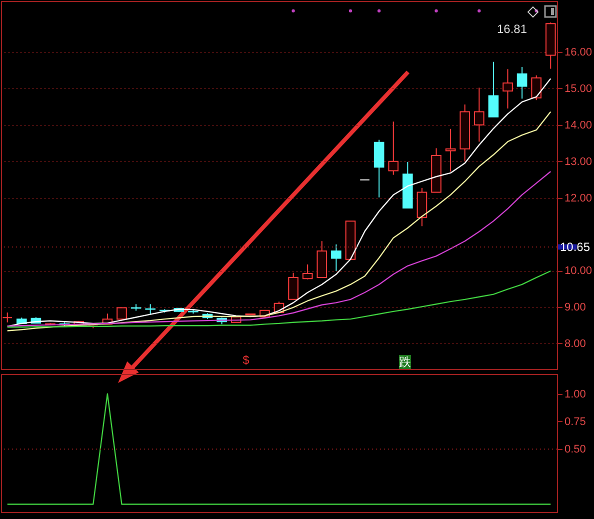 This screenshot has height=519, width=594. I want to click on y-tick-label: 15.00, so click(578, 88).